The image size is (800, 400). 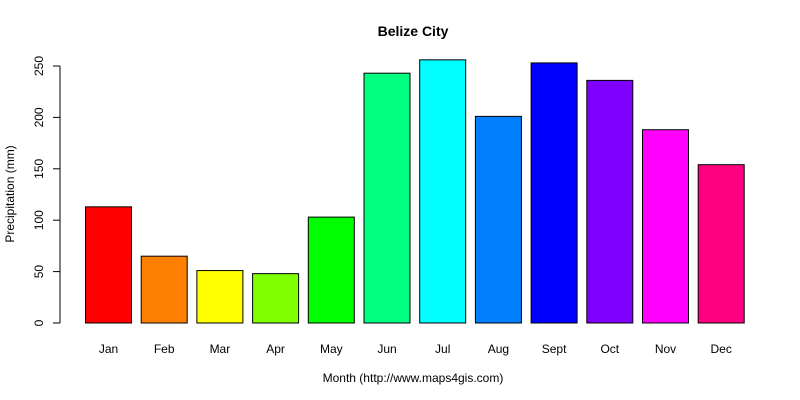 I want to click on x-tick-label: Jun, so click(x=386, y=349).